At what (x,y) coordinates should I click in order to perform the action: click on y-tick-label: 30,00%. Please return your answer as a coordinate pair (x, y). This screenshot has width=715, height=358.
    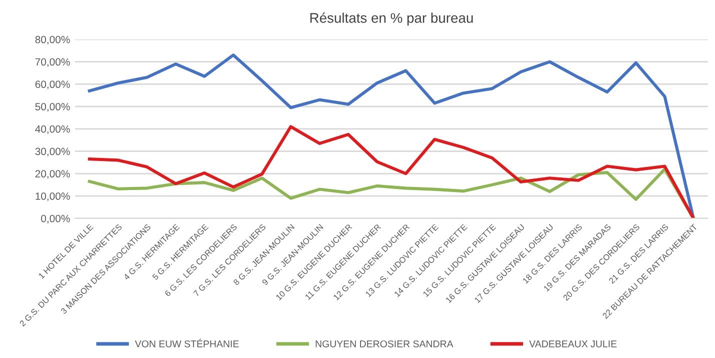
    Looking at the image, I should click on (52, 152).